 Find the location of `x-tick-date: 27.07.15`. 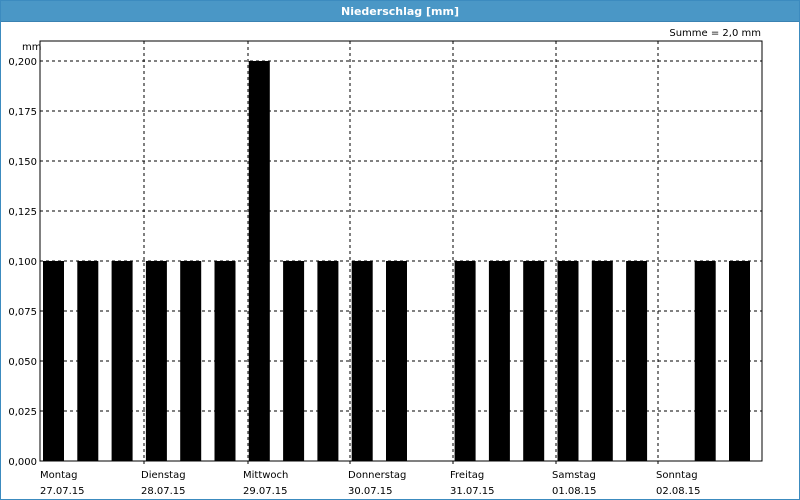

x-tick-date: 27.07.15 is located at coordinates (62, 491).